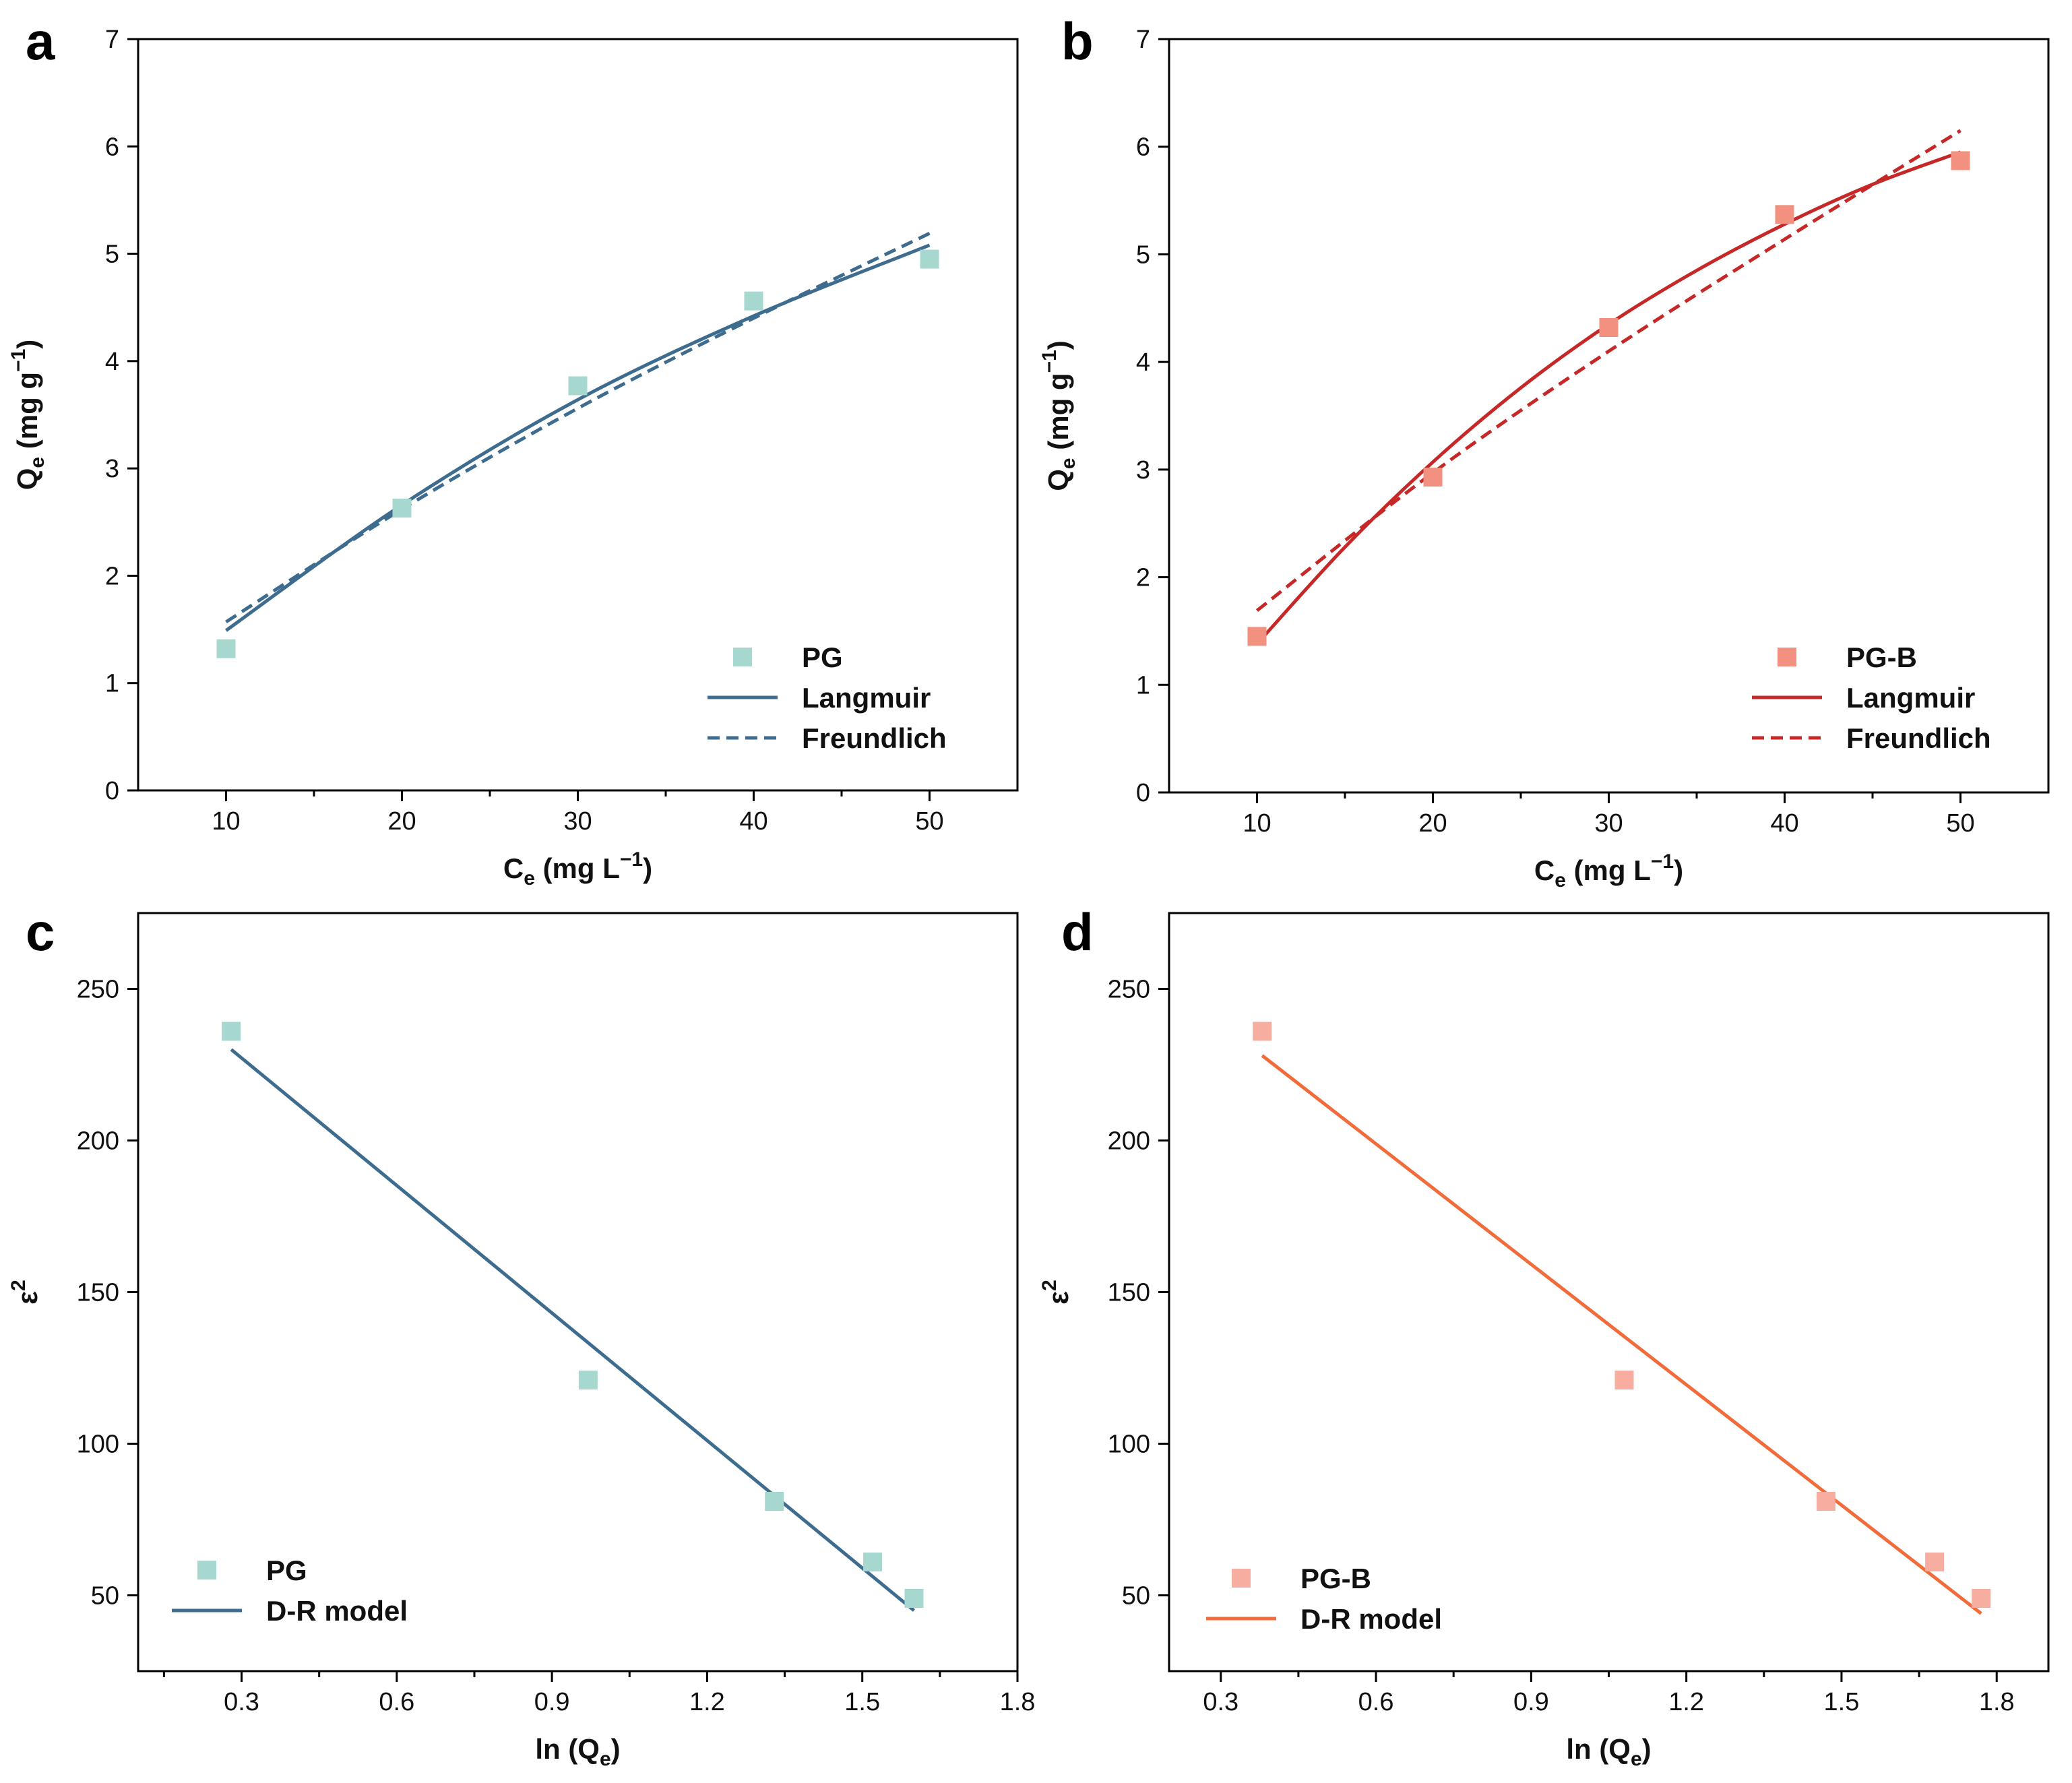 The width and height of the screenshot is (2072, 1783). I want to click on panel-letter: c, so click(40, 932).